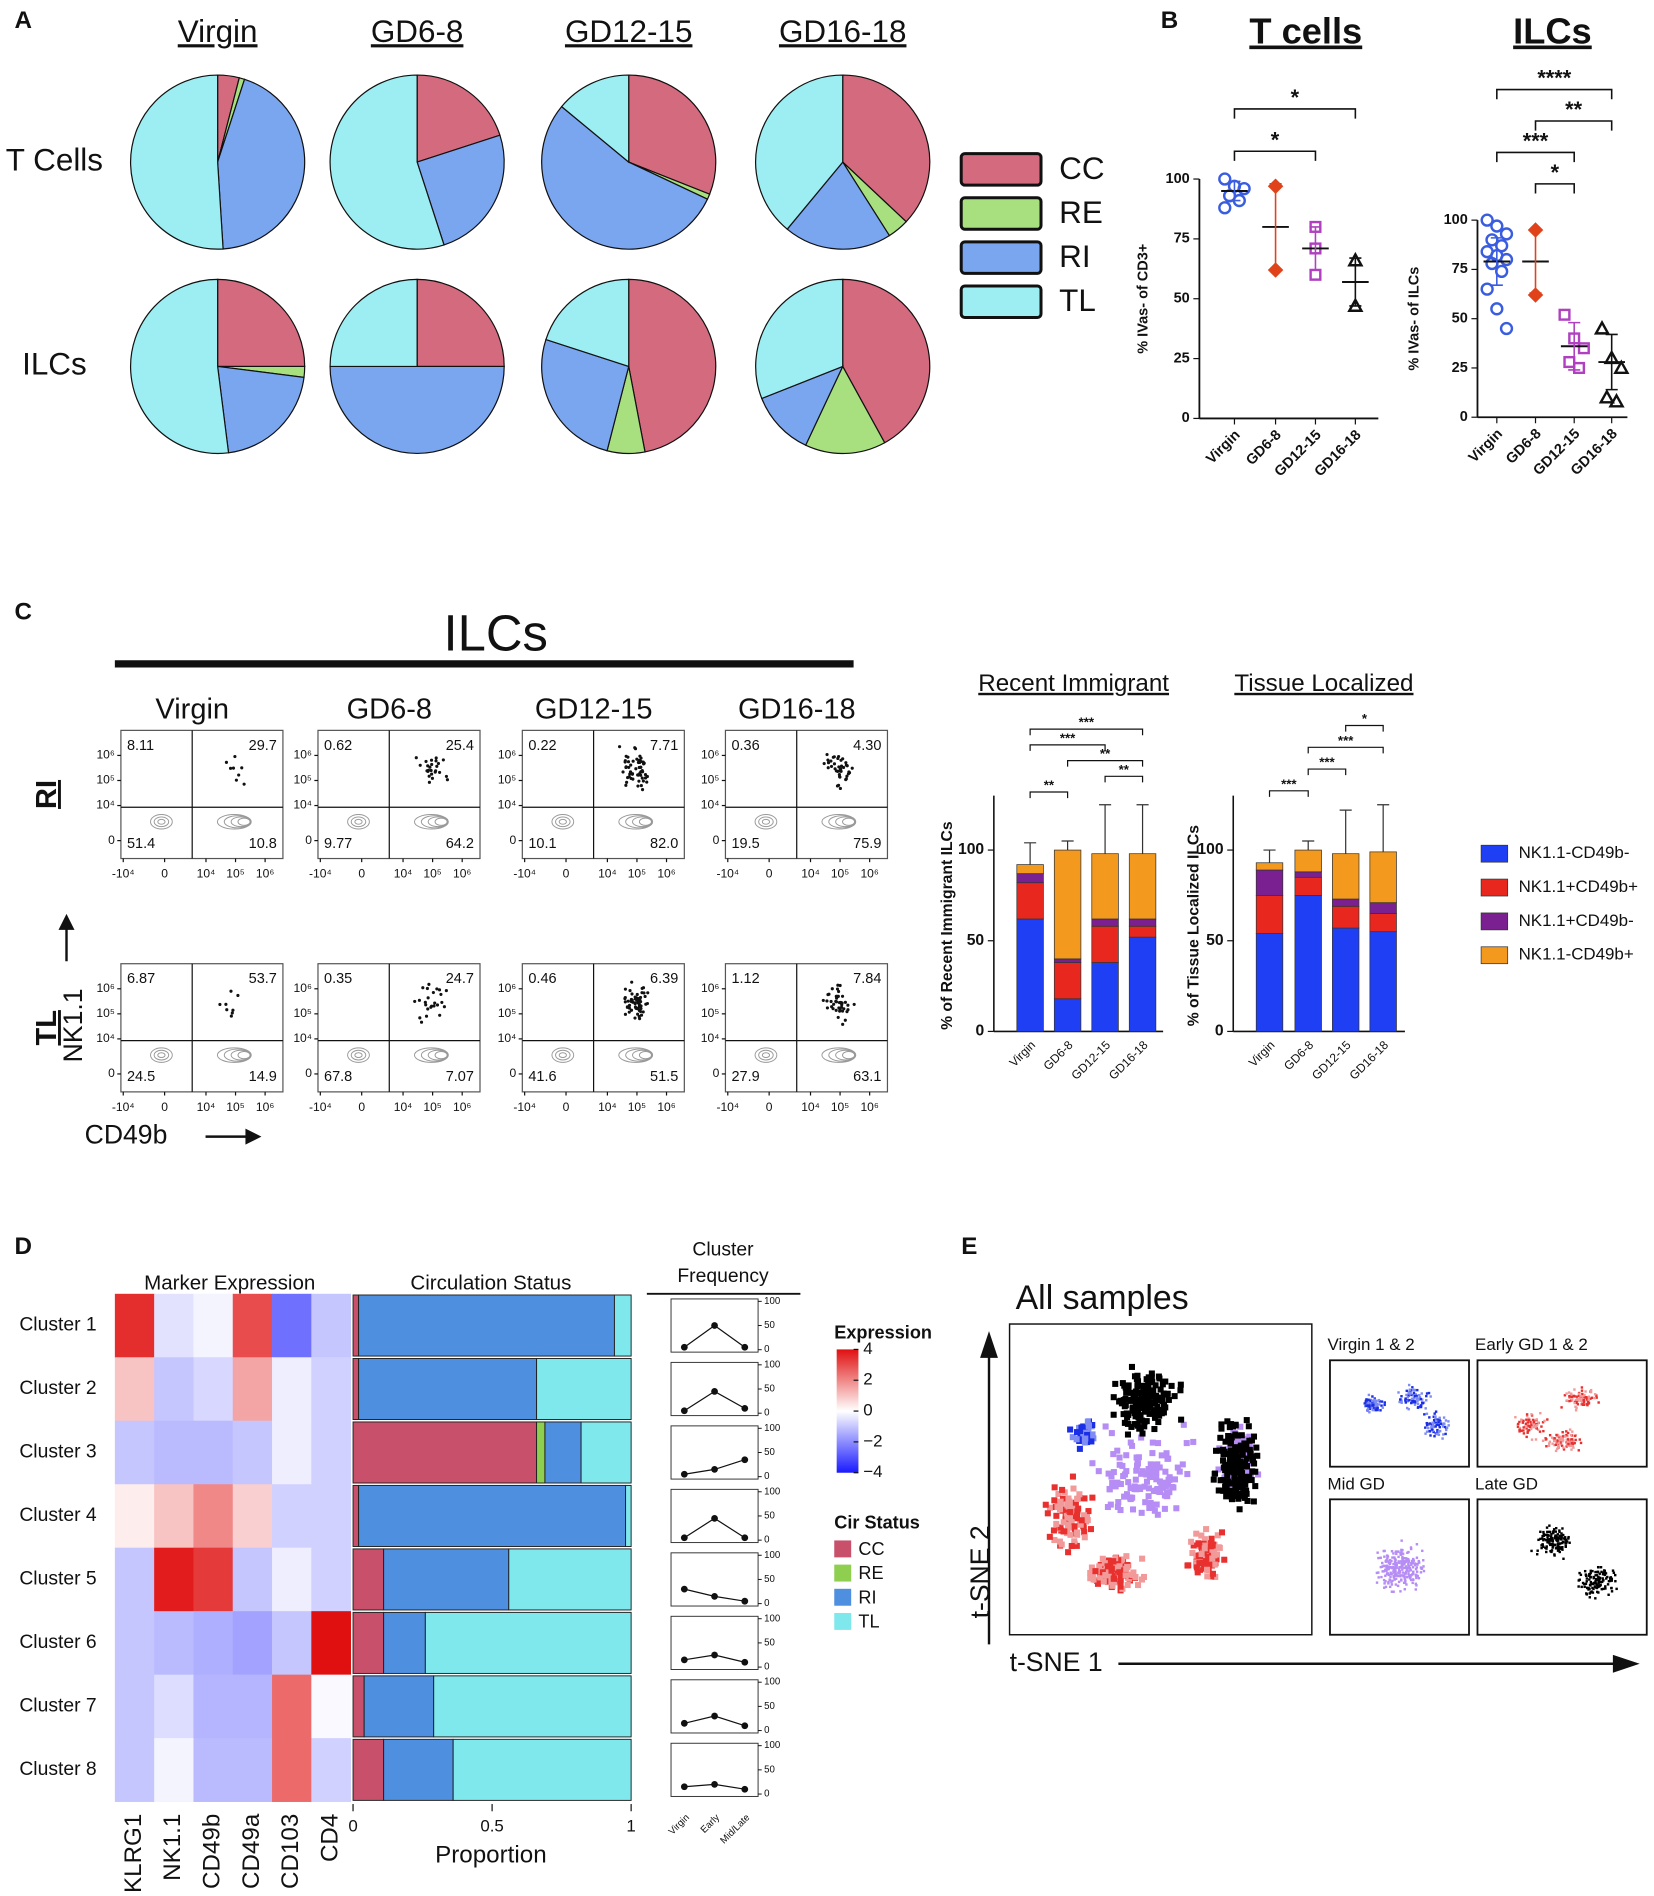 The width and height of the screenshot is (1654, 1896). I want to click on y-tick-label: 50, so click(976, 940).